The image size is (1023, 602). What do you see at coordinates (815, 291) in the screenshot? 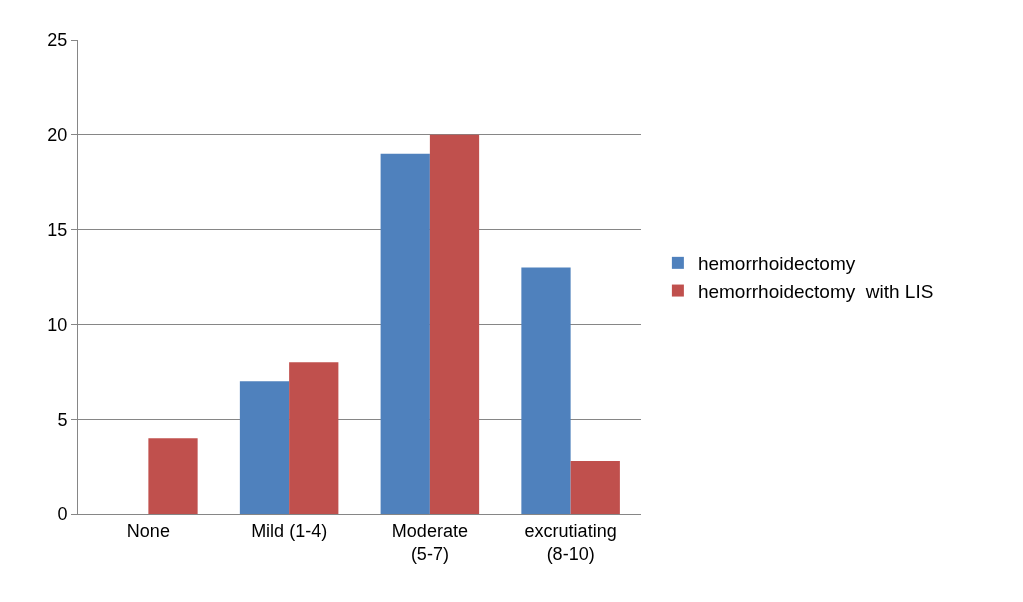
I see `legend-label: hemorrhoidectomy with LIS` at bounding box center [815, 291].